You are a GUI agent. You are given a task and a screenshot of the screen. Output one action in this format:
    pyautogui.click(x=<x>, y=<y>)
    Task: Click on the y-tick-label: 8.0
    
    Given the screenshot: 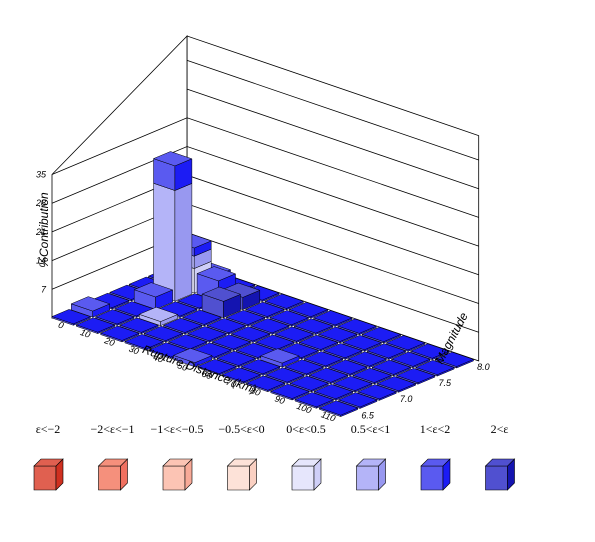 What is the action you would take?
    pyautogui.click(x=483, y=367)
    